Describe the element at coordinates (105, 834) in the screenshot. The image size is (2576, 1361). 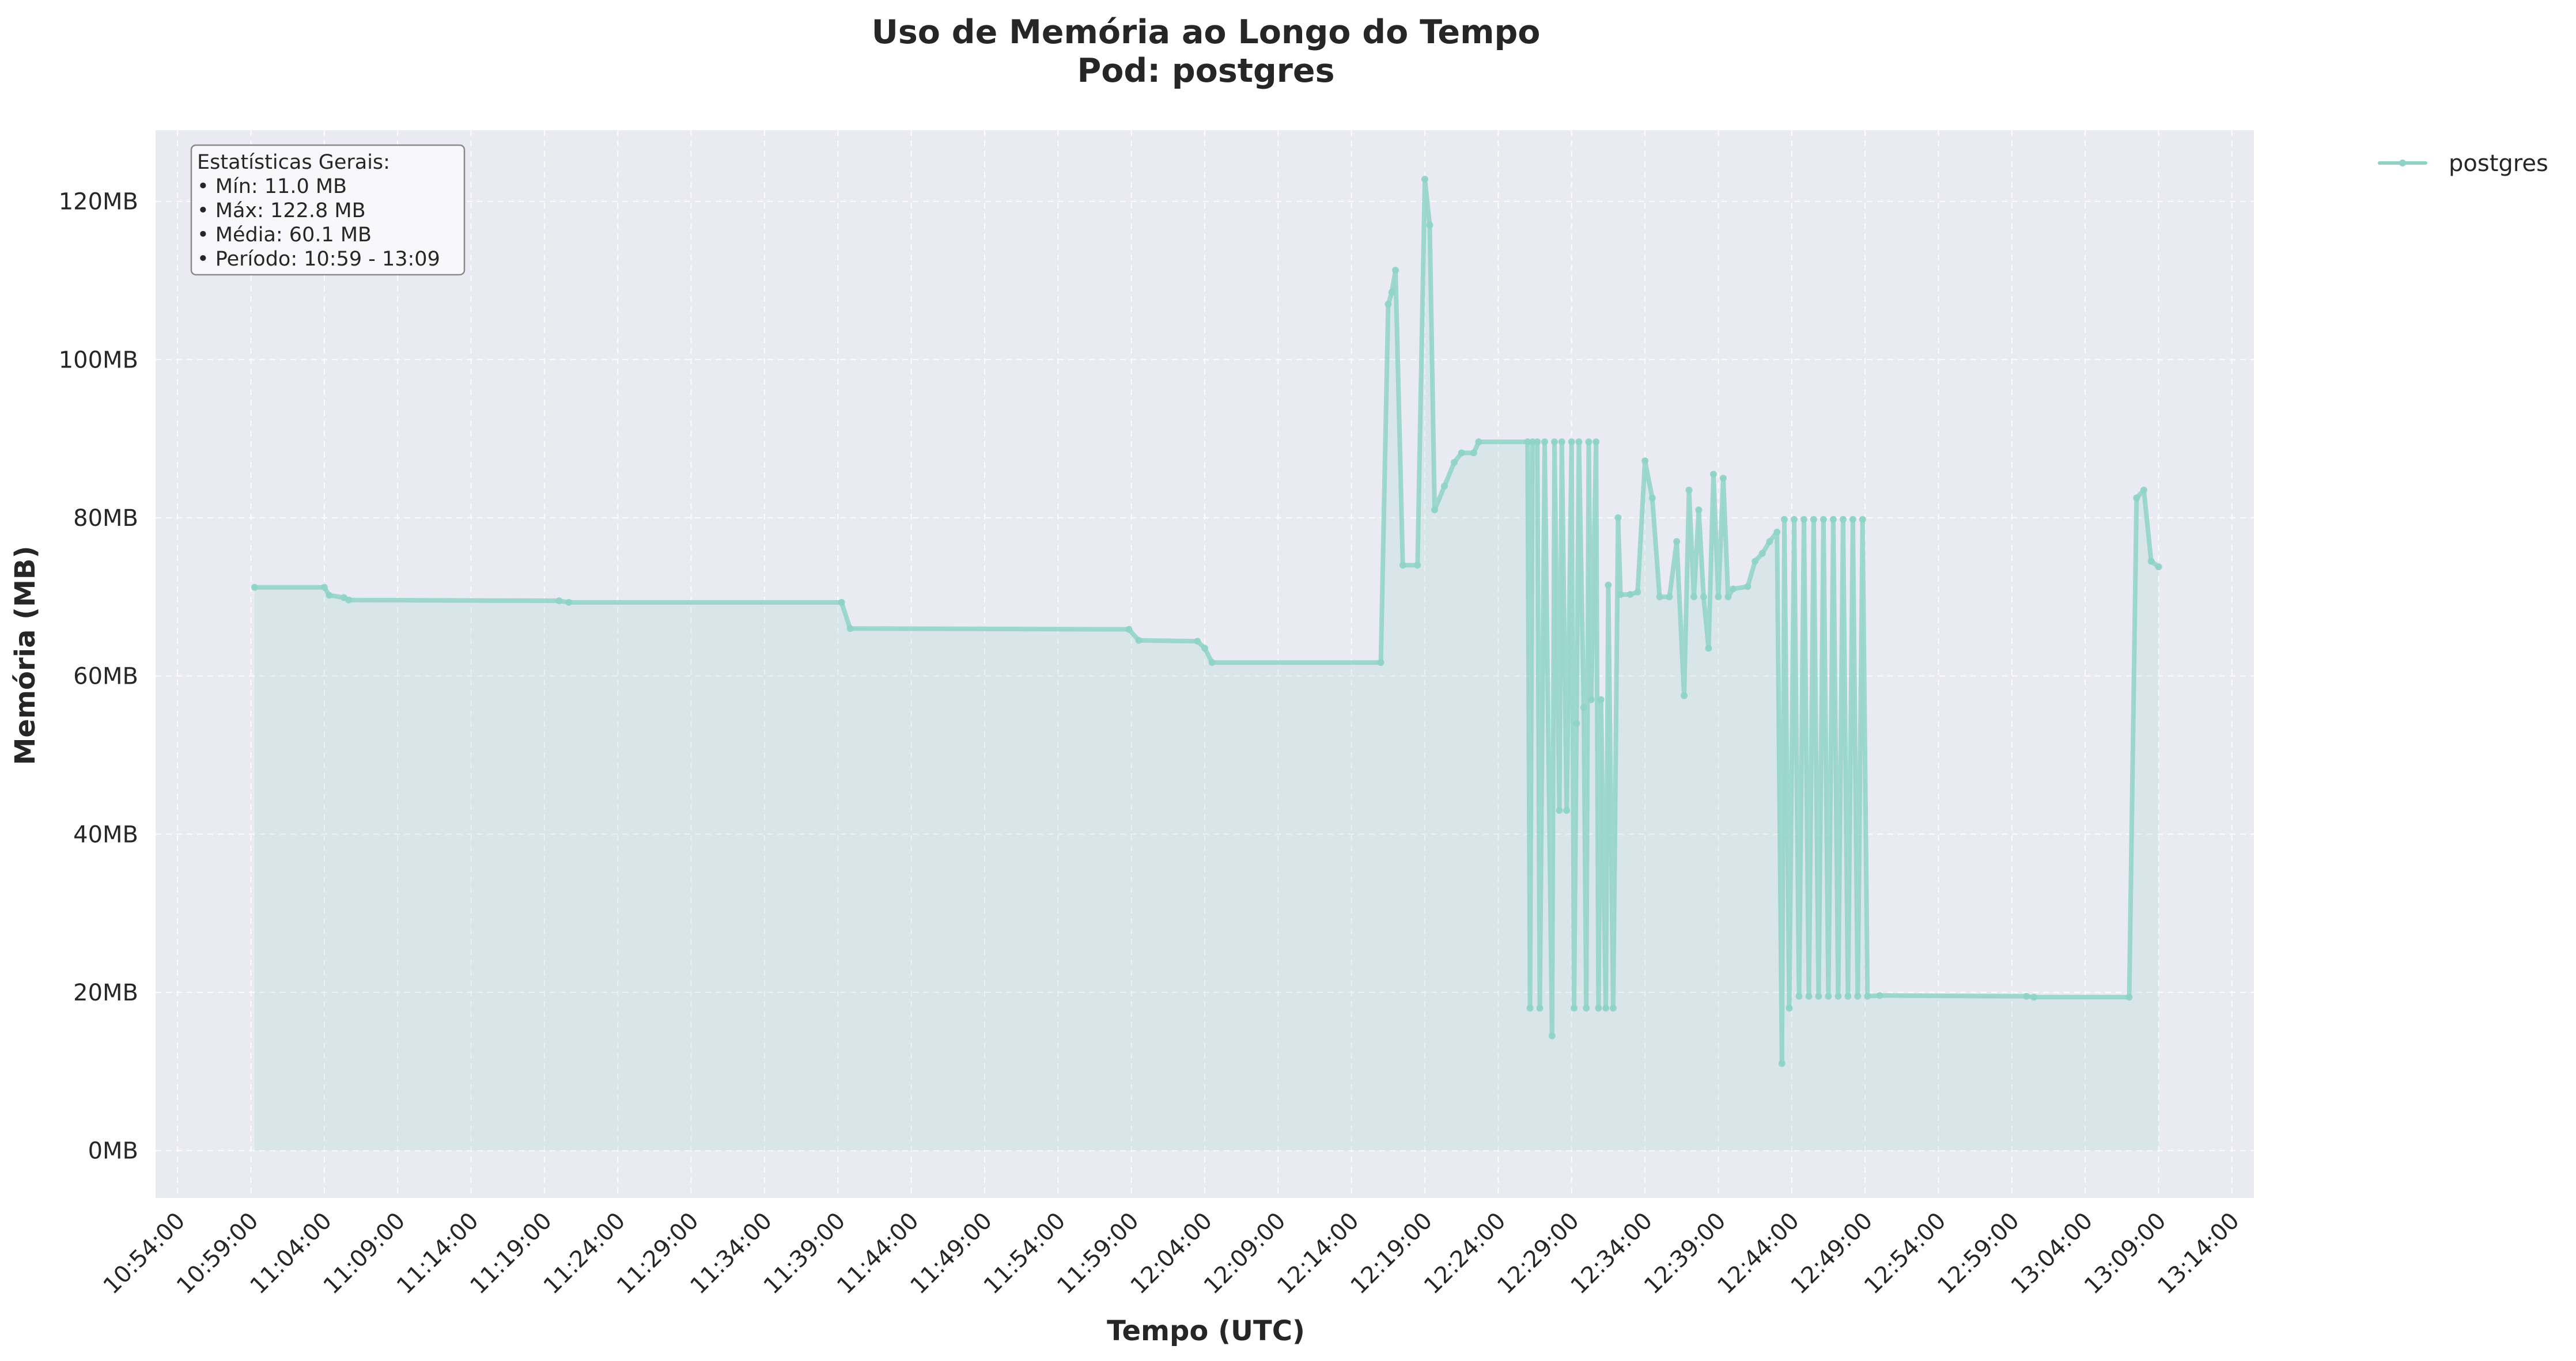
I see `y-tick-label: 40MB` at that location.